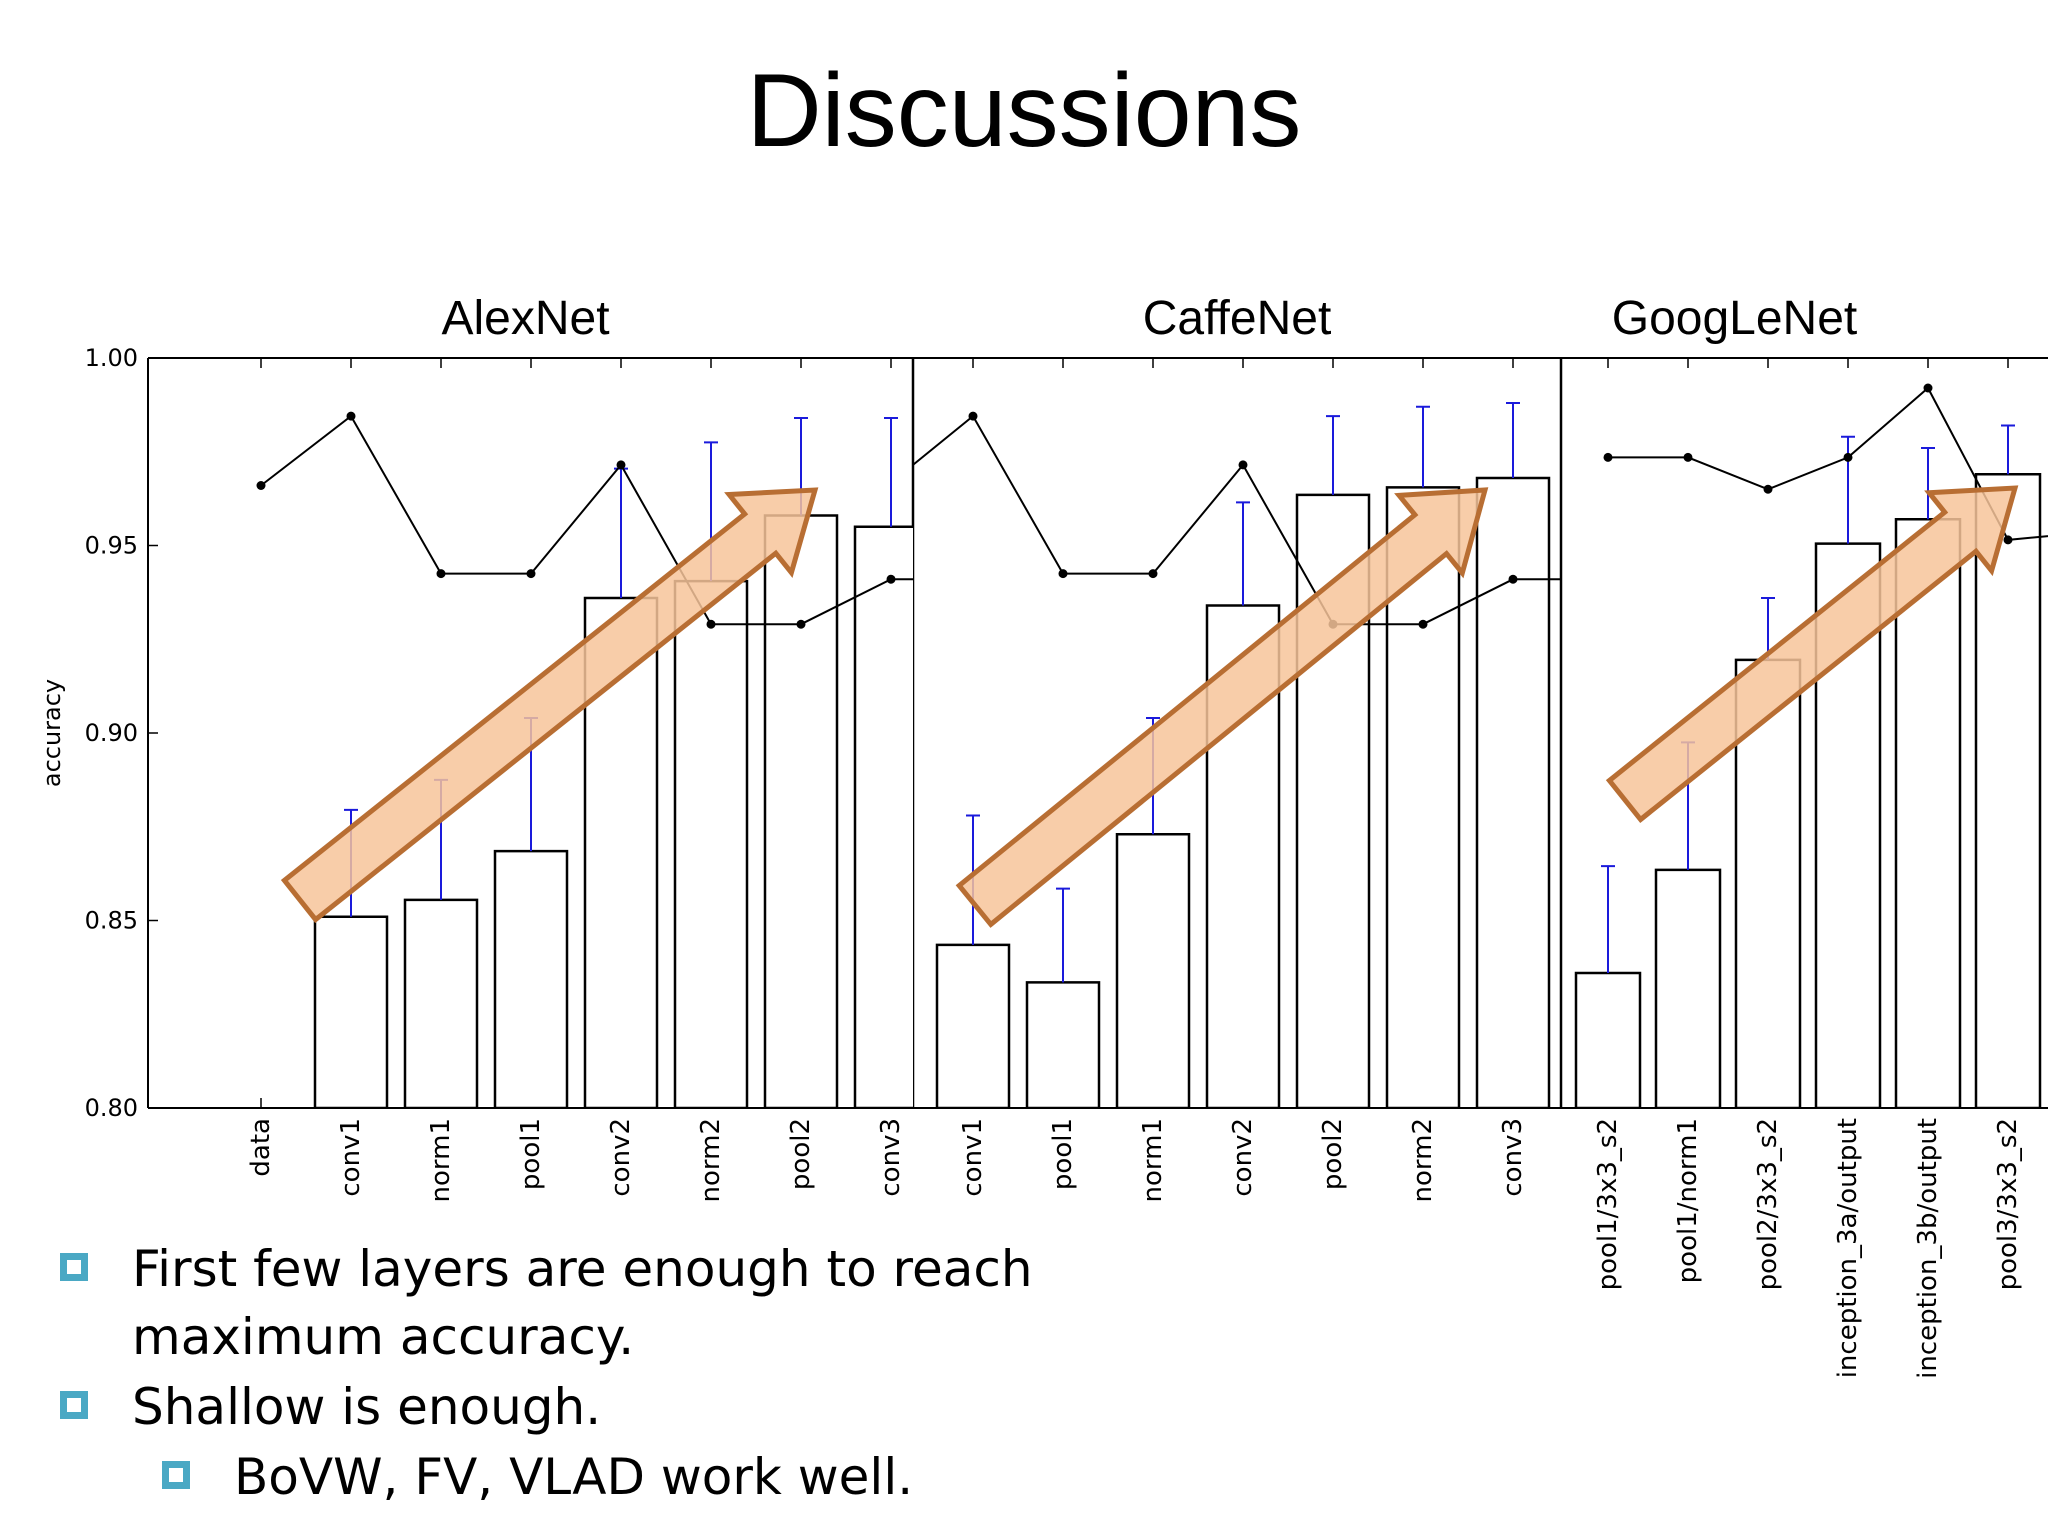 This screenshot has height=1536, width=2048. Describe the element at coordinates (111, 1108) in the screenshot. I see `y-tick-label: 0.80` at that location.